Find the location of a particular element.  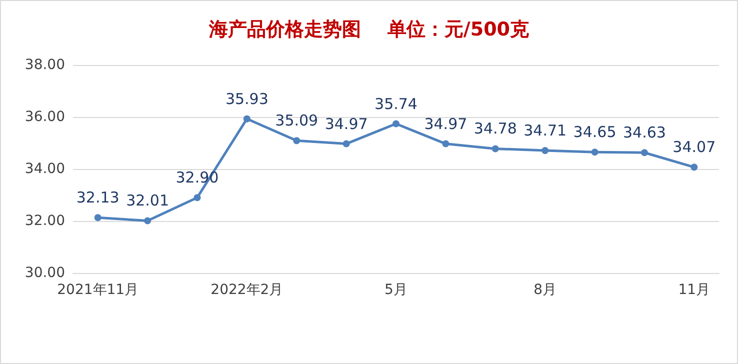

data-label: 34.63 is located at coordinates (644, 133).